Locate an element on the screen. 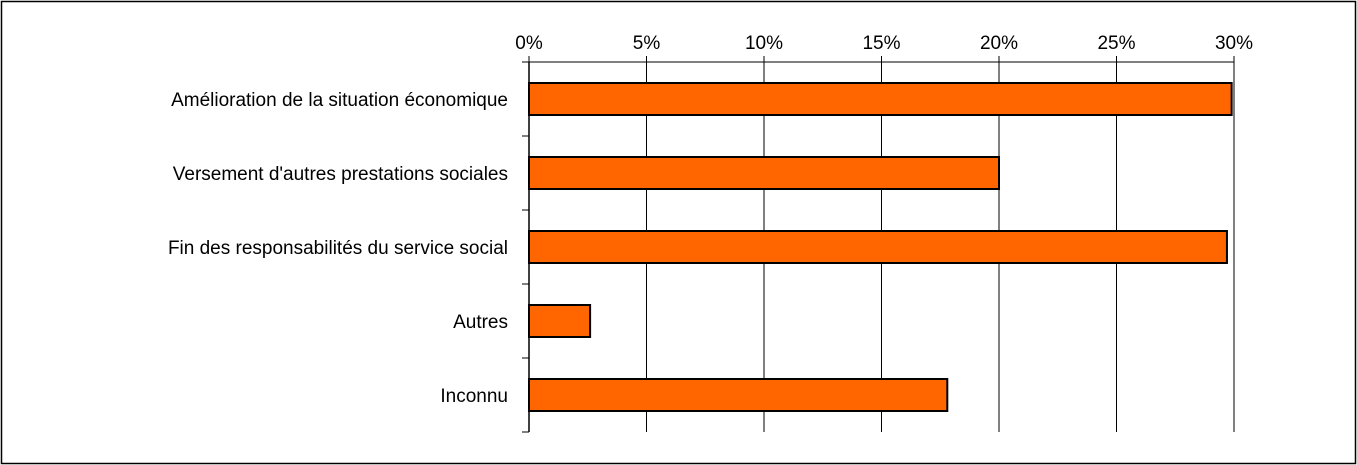 The image size is (1357, 465). category-label: Amélioration de la situation économique is located at coordinates (339, 100).